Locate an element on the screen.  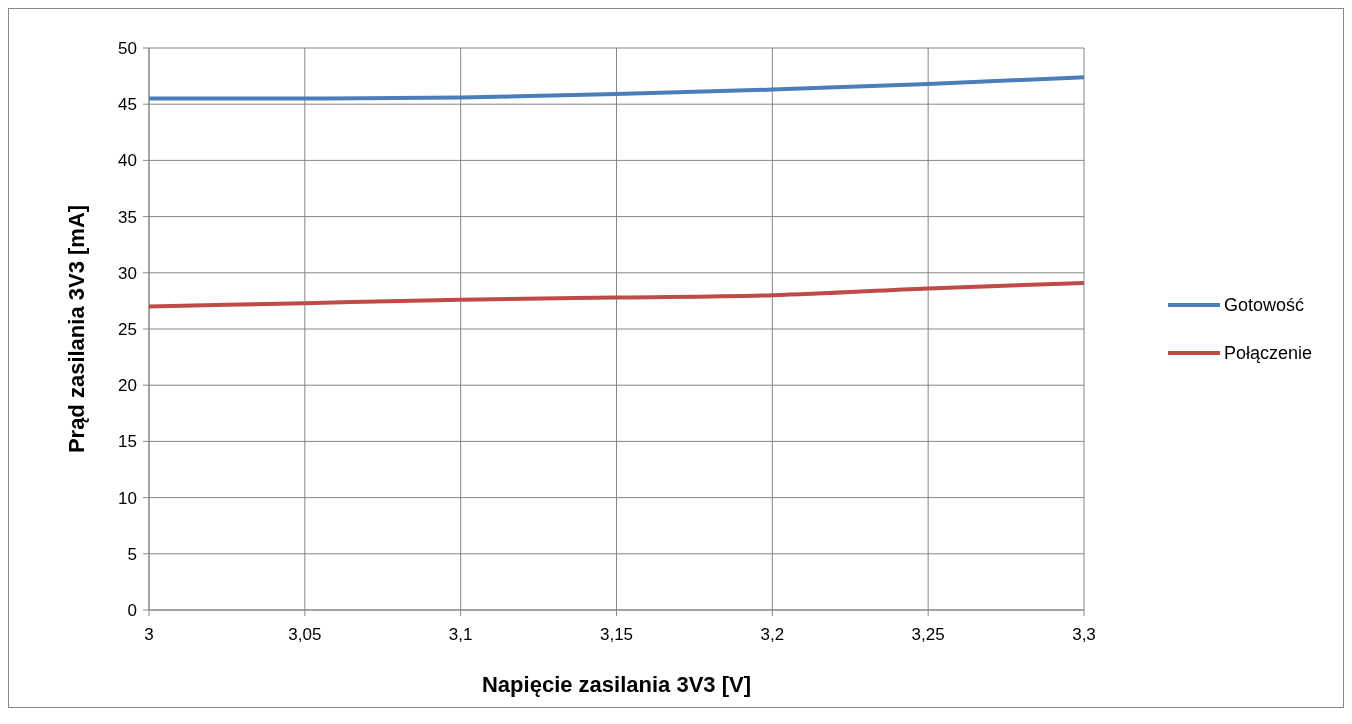
x-tick-label: 3,3 is located at coordinates (1084, 634).